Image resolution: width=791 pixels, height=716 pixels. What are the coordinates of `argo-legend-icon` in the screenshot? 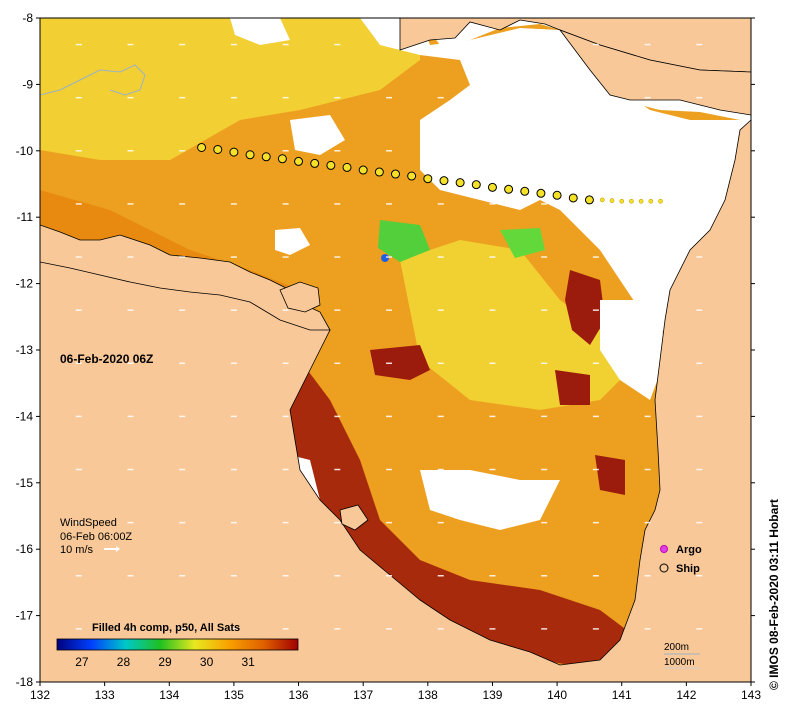 It's located at (664, 549).